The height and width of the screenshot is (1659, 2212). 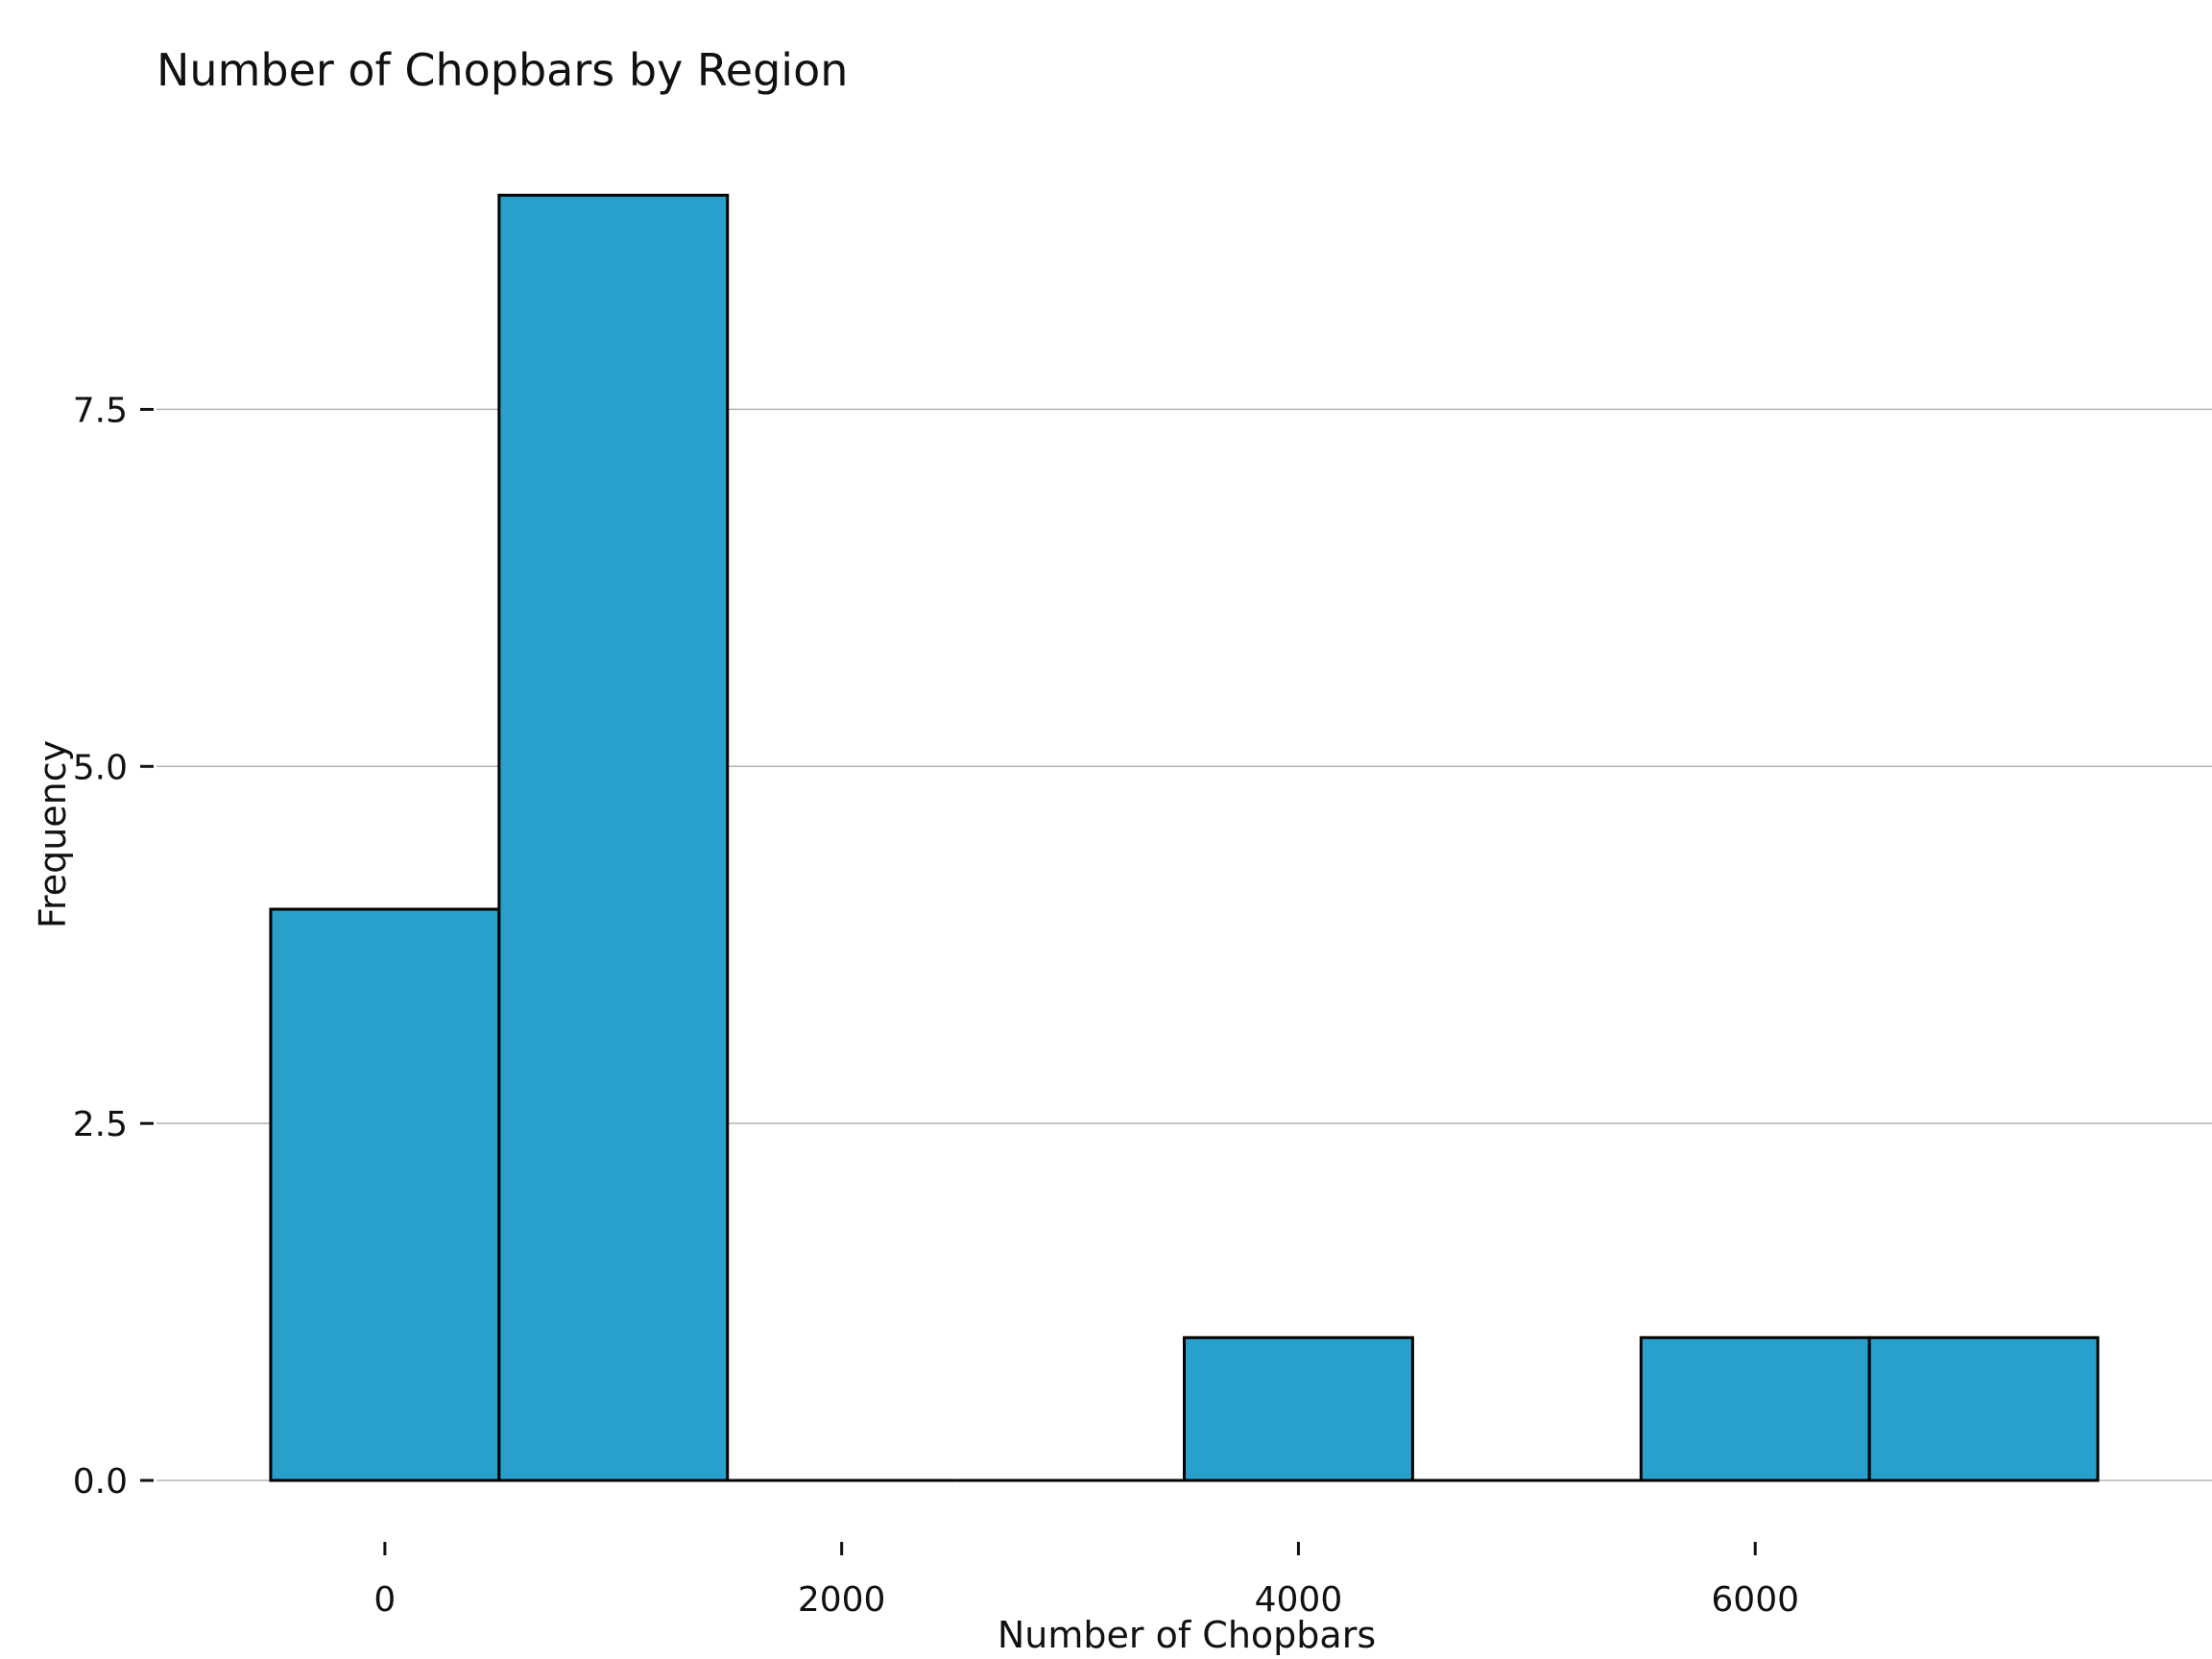 What do you see at coordinates (114, 946) in the screenshot?
I see `y-axis: 0.0 2.5 5.0 7.5` at bounding box center [114, 946].